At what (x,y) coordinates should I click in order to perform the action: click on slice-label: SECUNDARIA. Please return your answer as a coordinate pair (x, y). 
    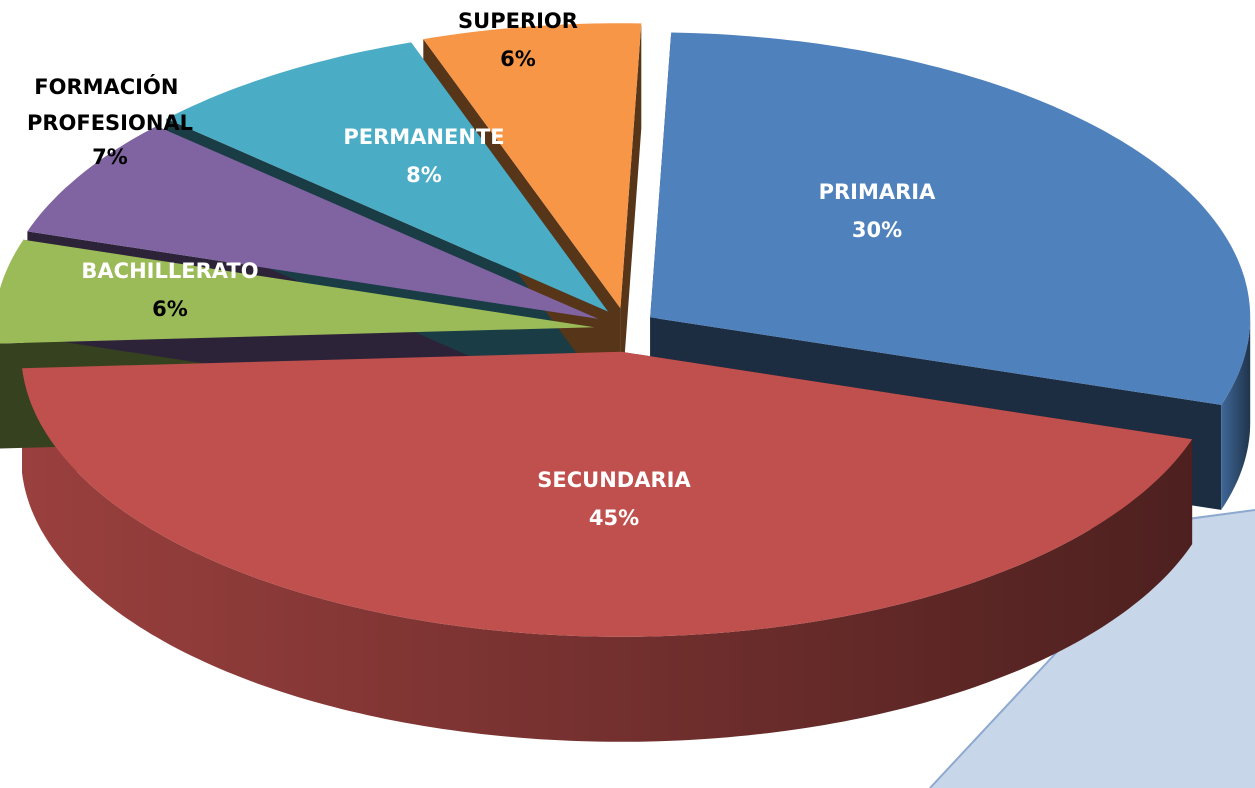
    Looking at the image, I should click on (614, 480).